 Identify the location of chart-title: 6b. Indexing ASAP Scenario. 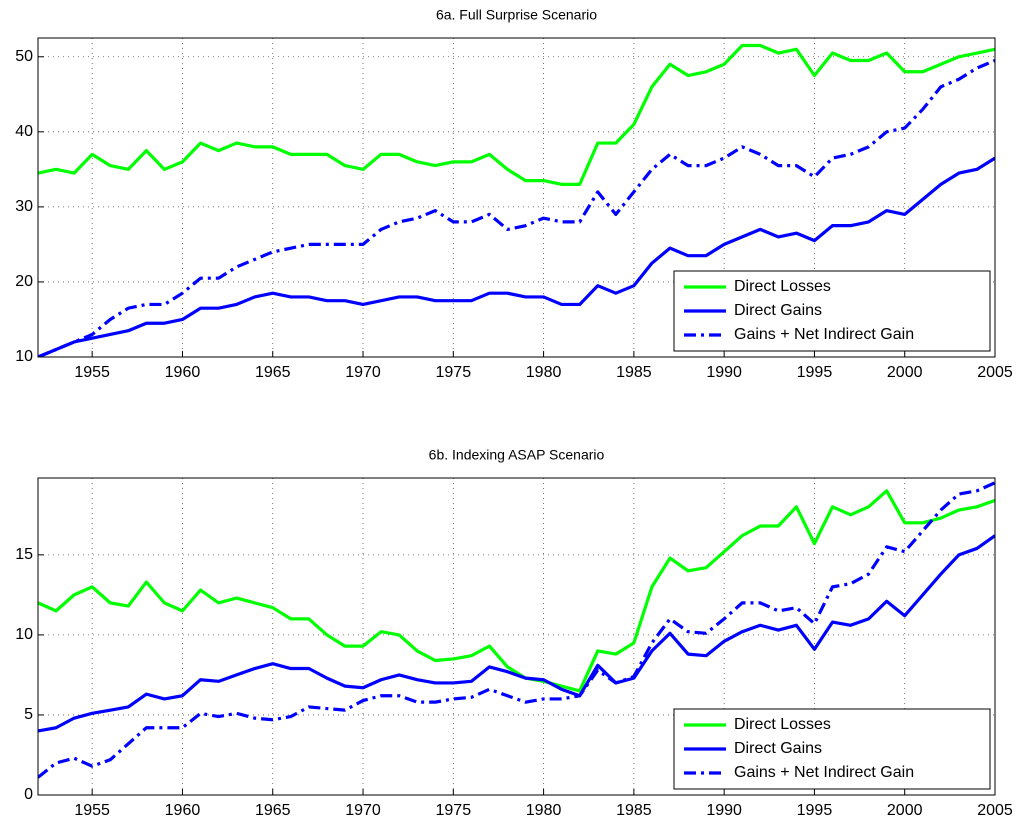
(517, 455).